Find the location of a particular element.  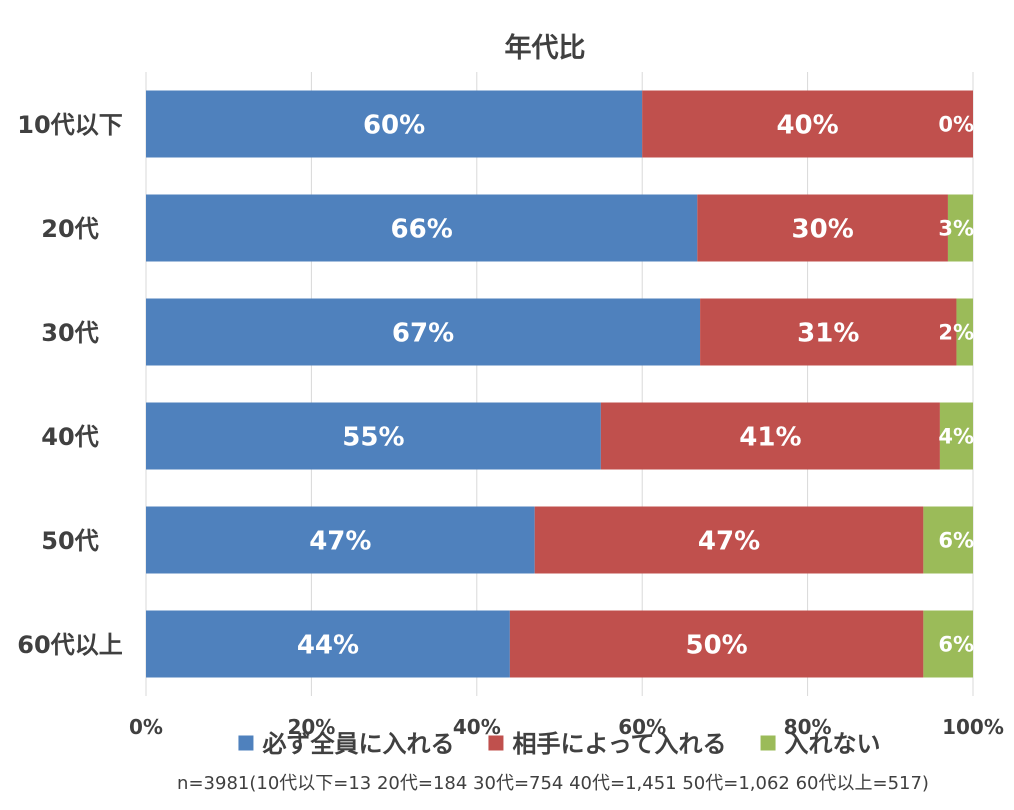

data-label: 55% is located at coordinates (373, 437).